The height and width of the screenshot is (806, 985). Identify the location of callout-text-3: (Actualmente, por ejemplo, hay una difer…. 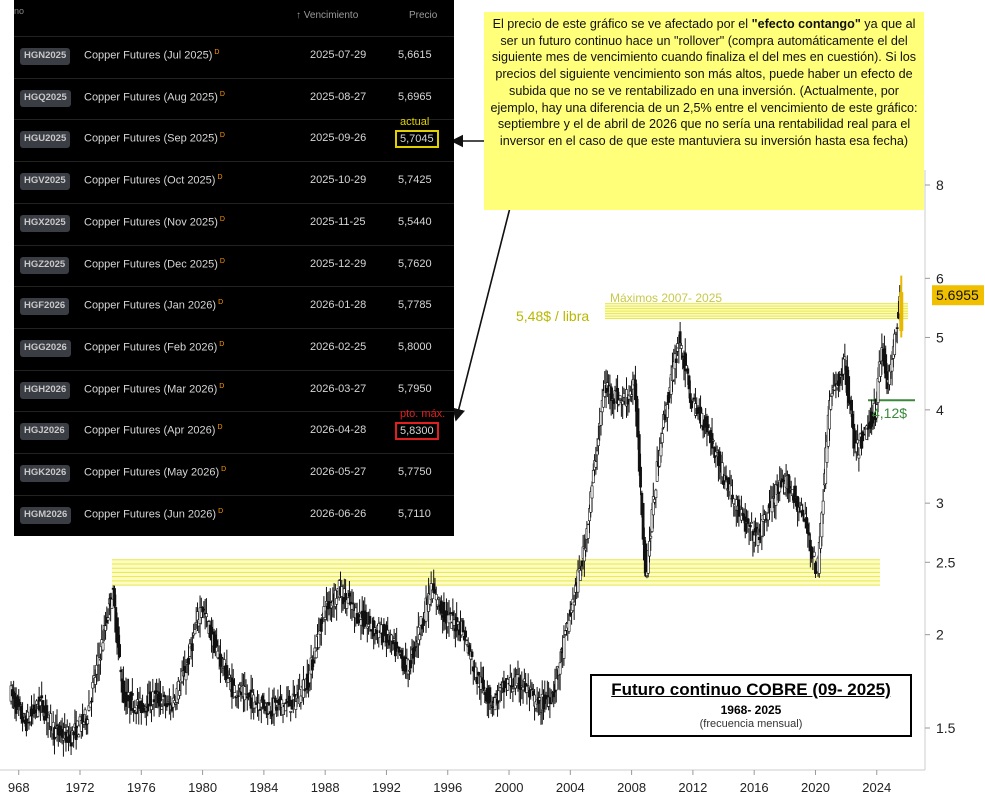
(704, 116).